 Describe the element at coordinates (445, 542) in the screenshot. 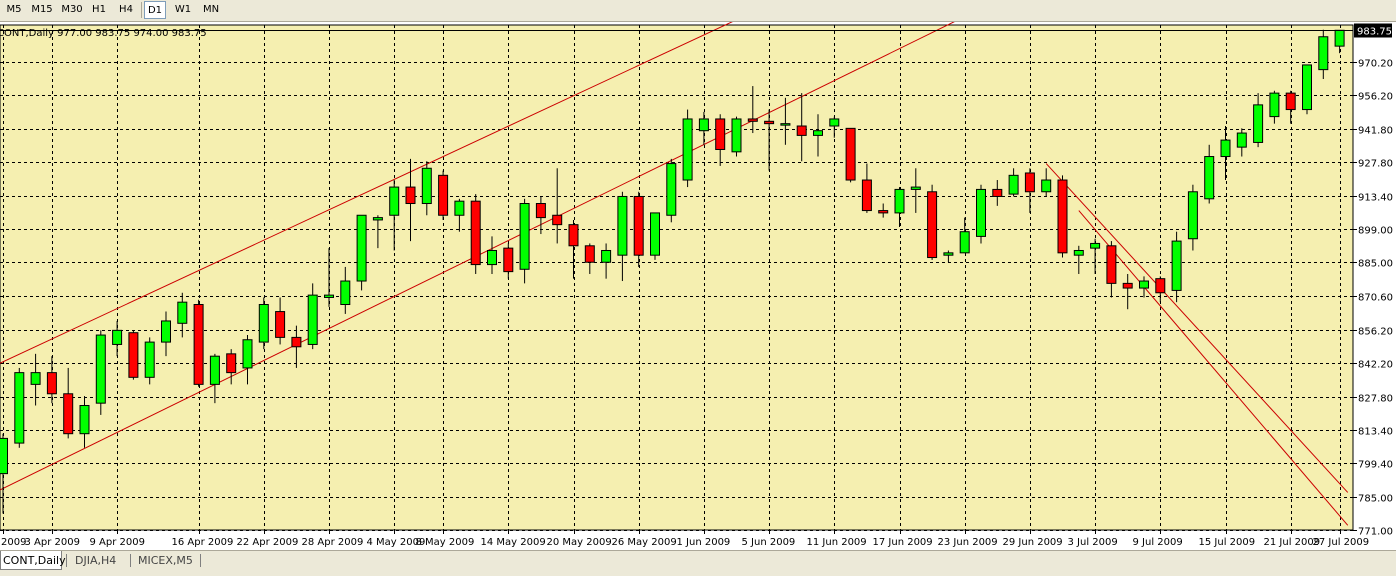

I see `x-axis-tick-label: 8 May 2009` at that location.